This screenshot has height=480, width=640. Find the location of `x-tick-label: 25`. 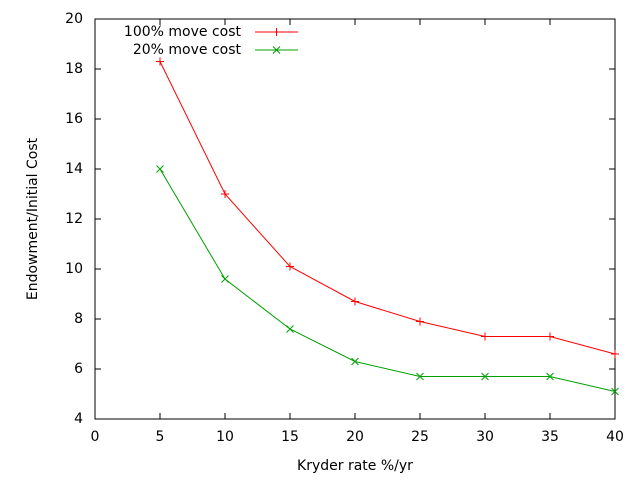

x-tick-label: 25 is located at coordinates (420, 437).